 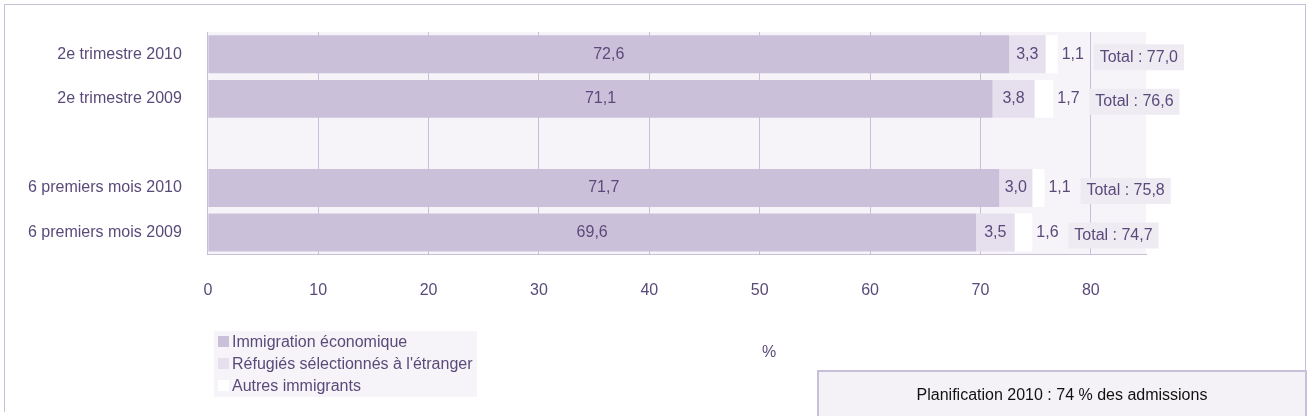 What do you see at coordinates (1134, 101) in the screenshot?
I see `total-label: Total : 76,6` at bounding box center [1134, 101].